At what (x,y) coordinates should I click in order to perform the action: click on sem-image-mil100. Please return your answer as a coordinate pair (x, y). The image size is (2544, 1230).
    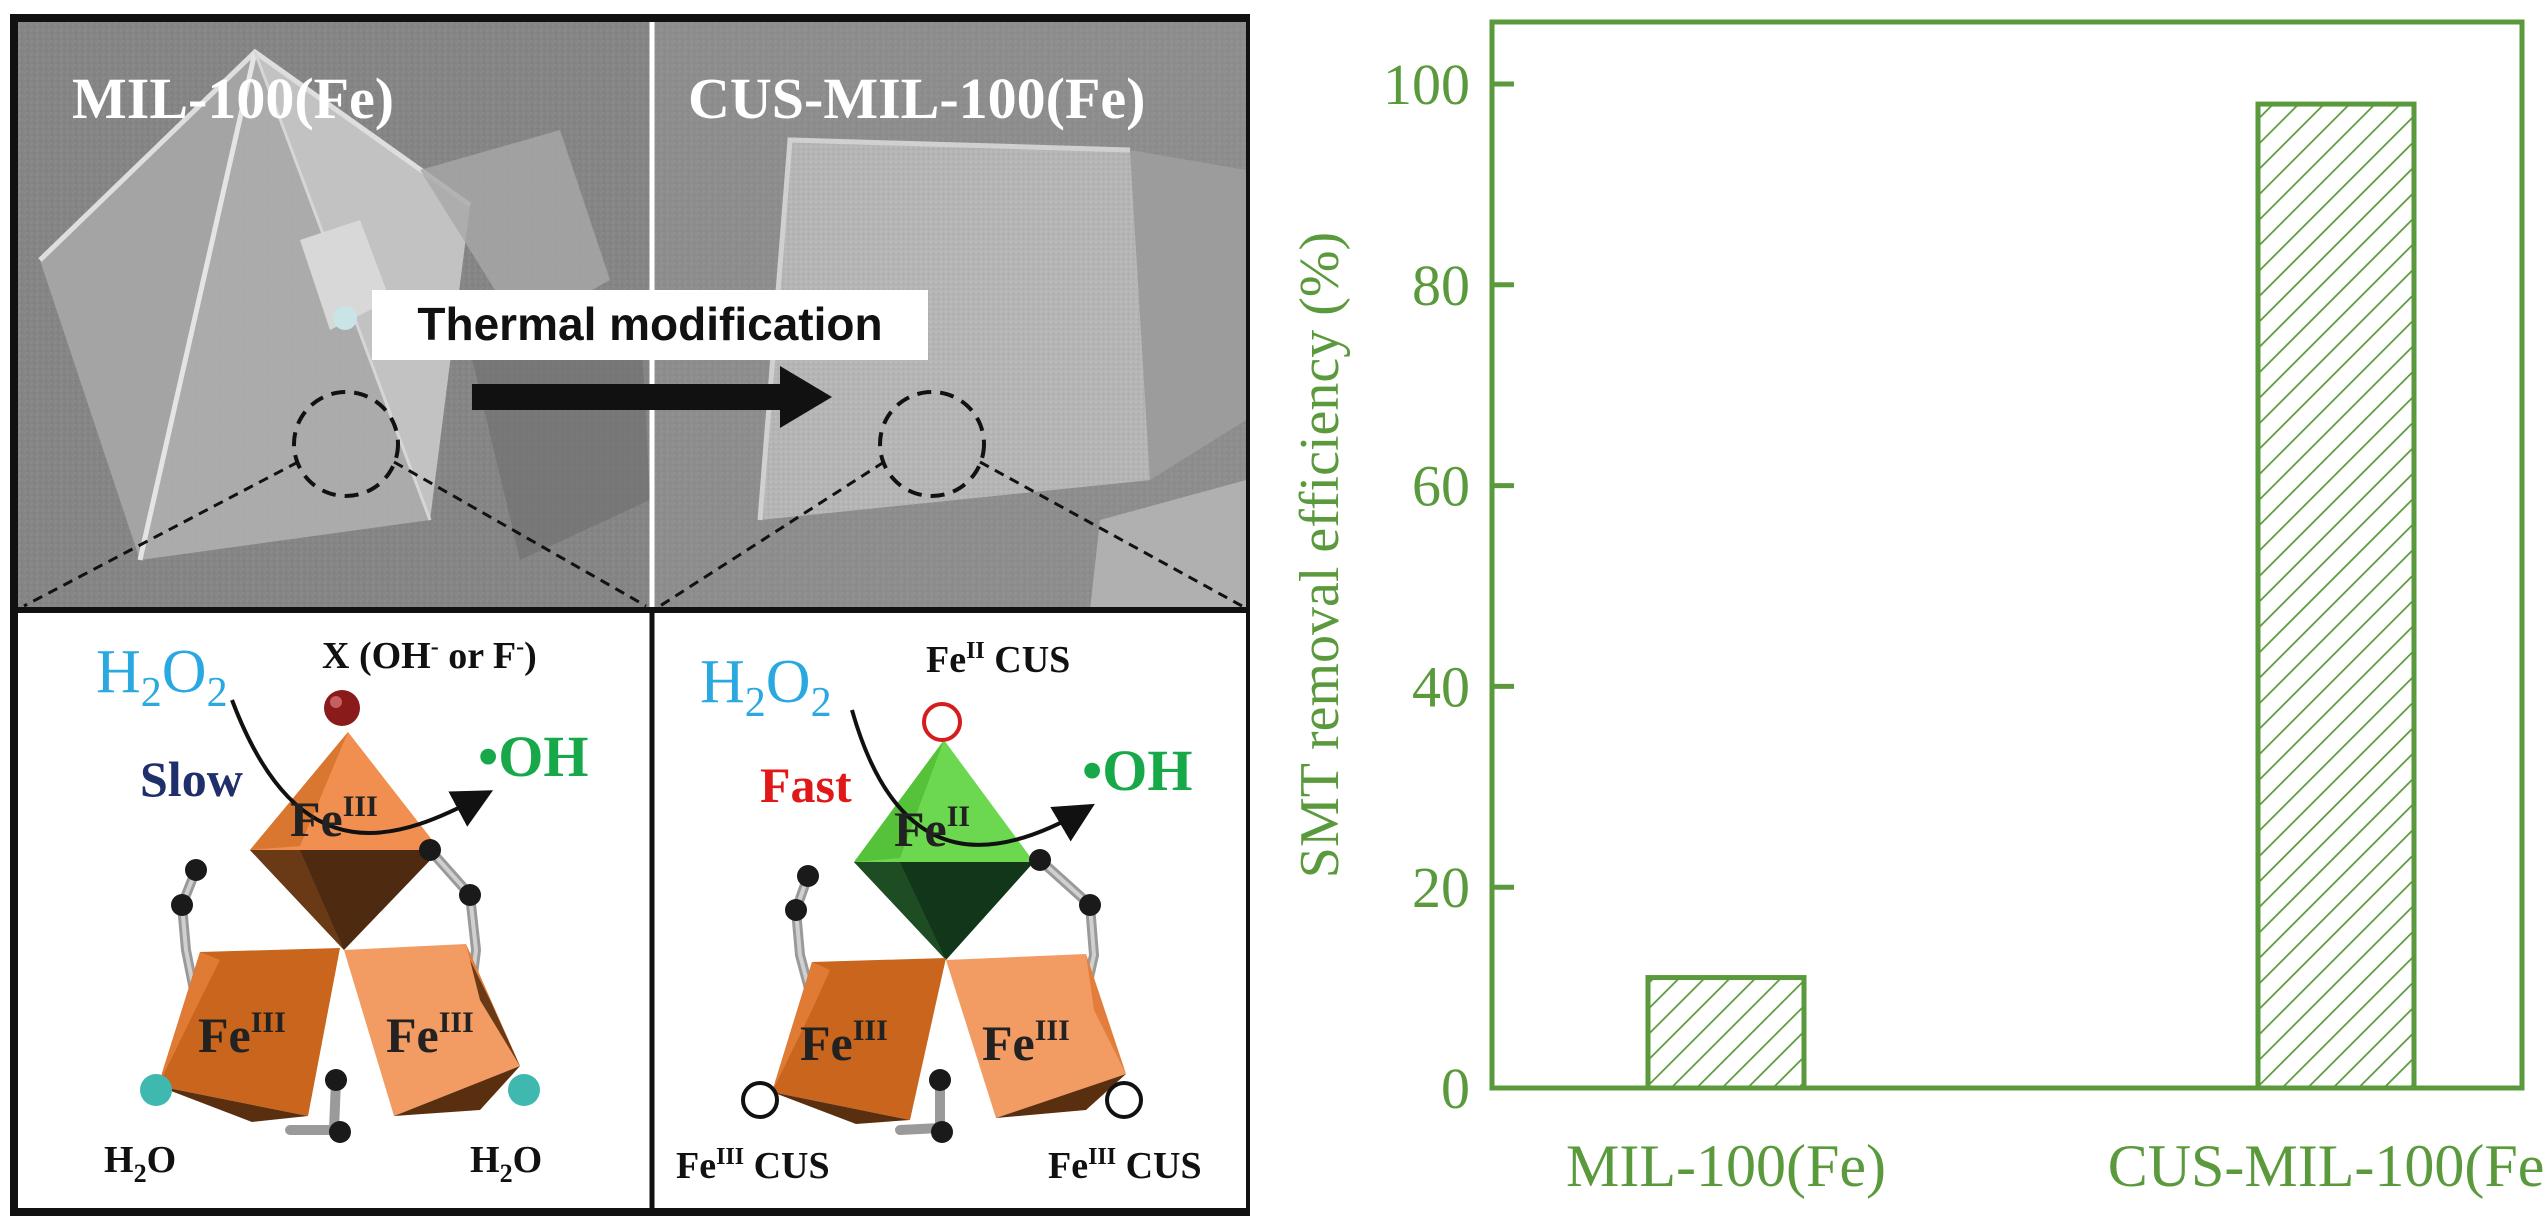
    Looking at the image, I should click on (334, 316).